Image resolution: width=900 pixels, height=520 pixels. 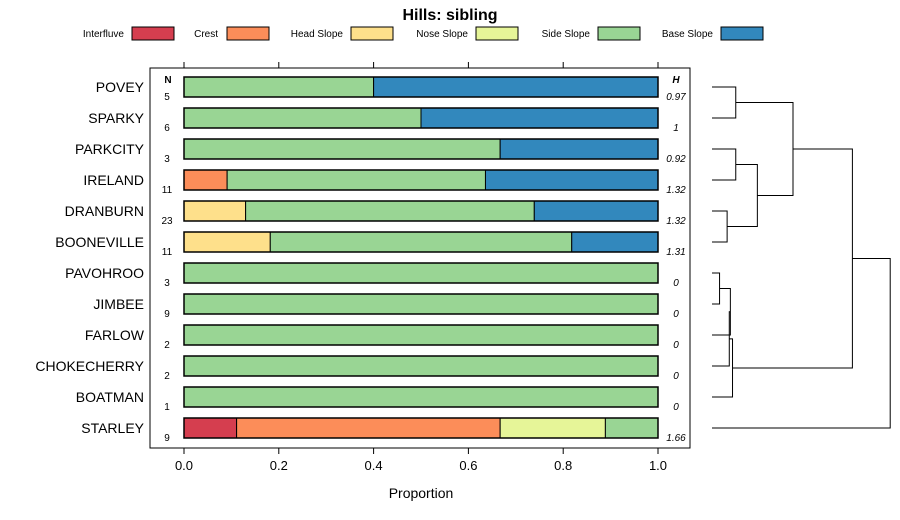 I want to click on n-value-sparky: 6, so click(x=167, y=128).